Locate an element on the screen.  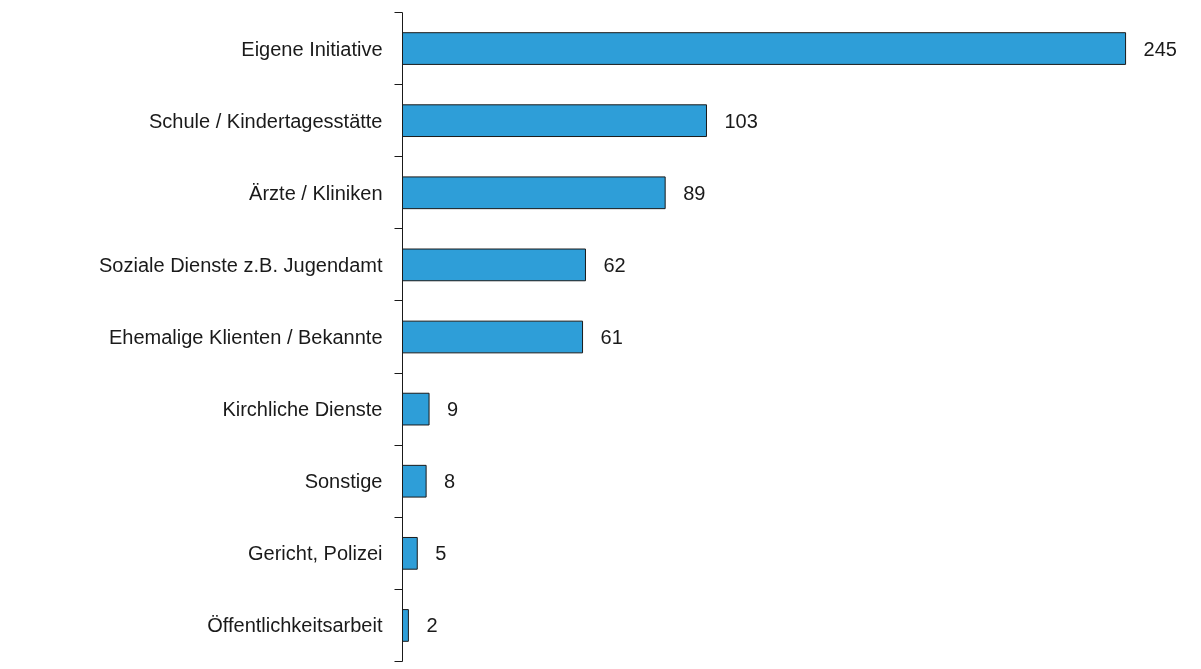
y-tick-label: Gericht, Polizei is located at coordinates (315, 553).